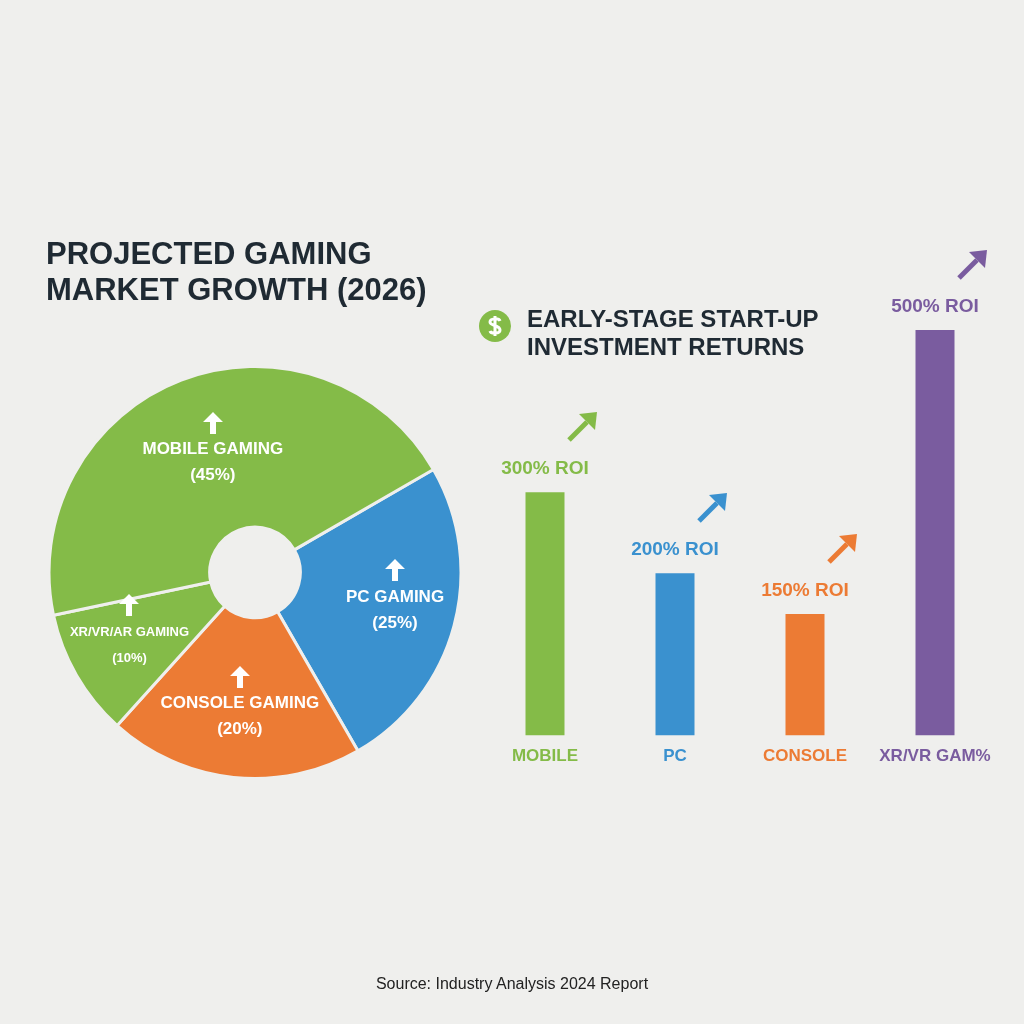 The height and width of the screenshot is (1024, 1024). I want to click on x-tick-label: CONSOLE, so click(805, 756).